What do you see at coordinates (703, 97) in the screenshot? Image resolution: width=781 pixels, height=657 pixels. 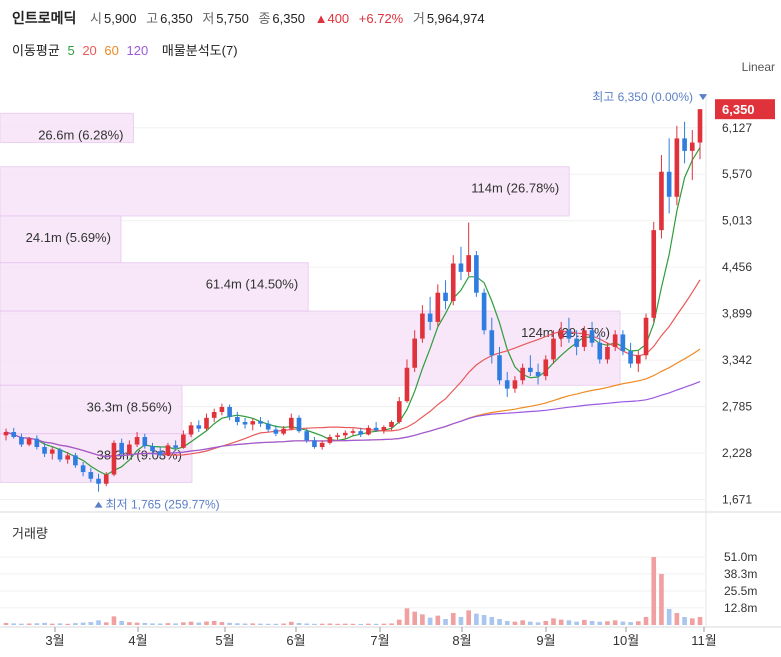 I see `high-marker-icon` at bounding box center [703, 97].